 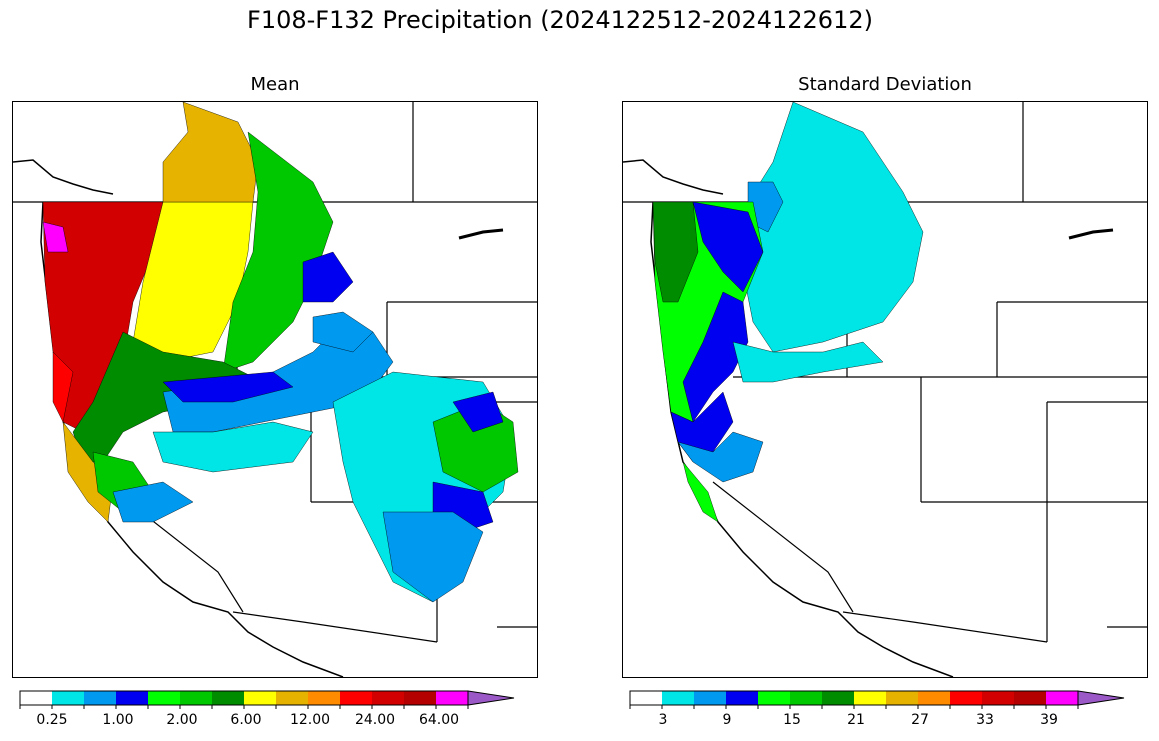 What do you see at coordinates (856, 720) in the screenshot?
I see `std-tick-label: 21` at bounding box center [856, 720].